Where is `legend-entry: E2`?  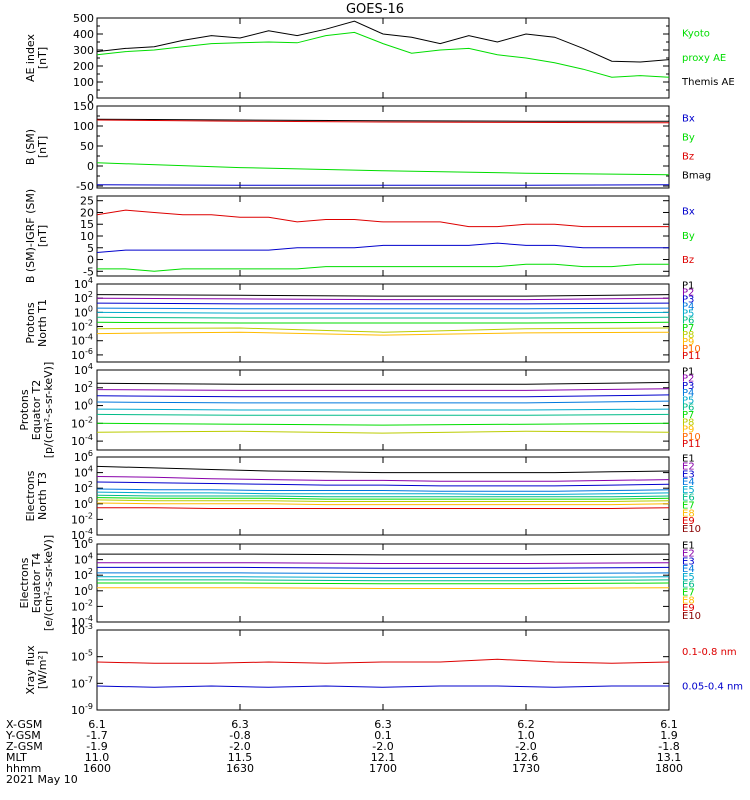
legend-entry: E2 is located at coordinates (688, 466).